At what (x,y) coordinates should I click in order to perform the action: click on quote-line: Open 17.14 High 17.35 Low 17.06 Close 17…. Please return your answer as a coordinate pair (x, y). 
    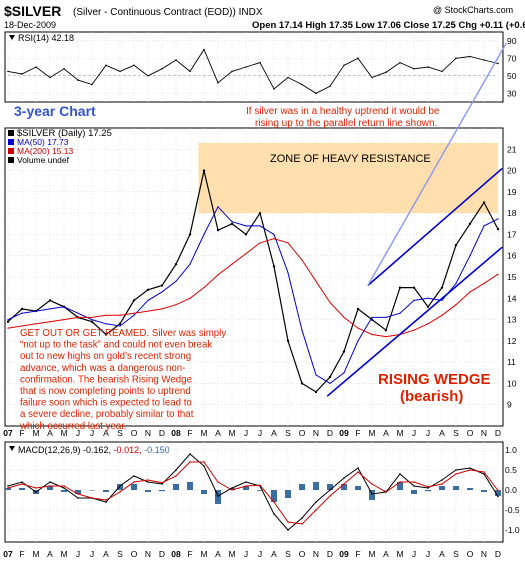
    Looking at the image, I should click on (388, 25).